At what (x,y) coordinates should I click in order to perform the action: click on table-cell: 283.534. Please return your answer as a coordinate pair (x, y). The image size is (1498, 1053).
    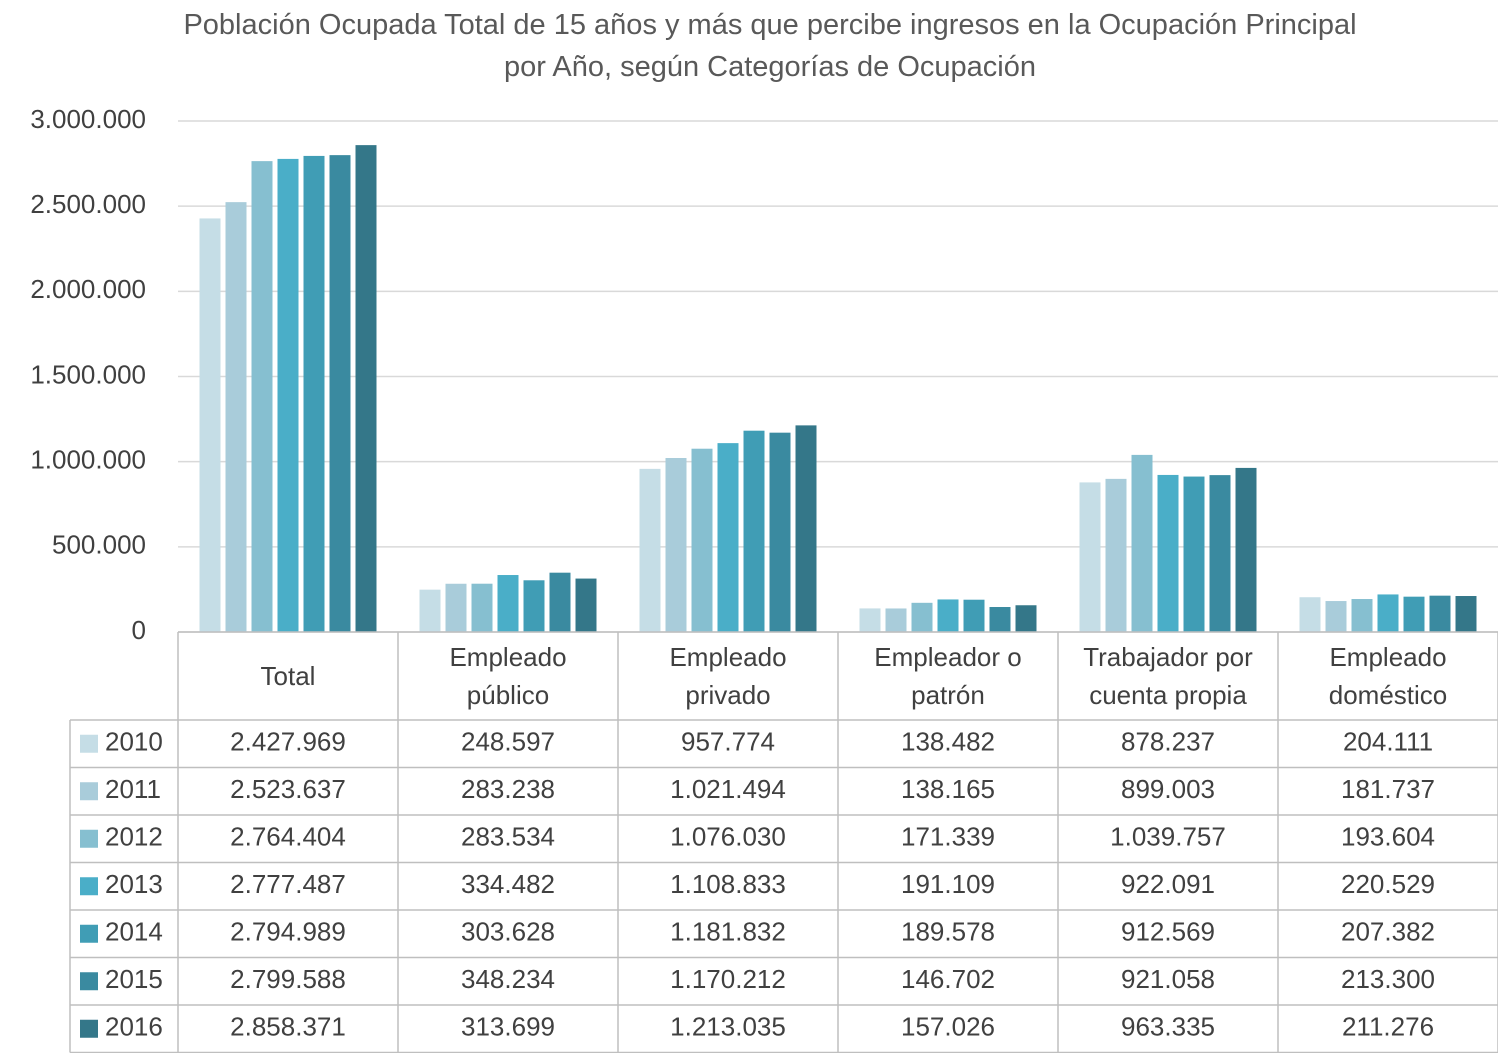
    Looking at the image, I should click on (508, 837).